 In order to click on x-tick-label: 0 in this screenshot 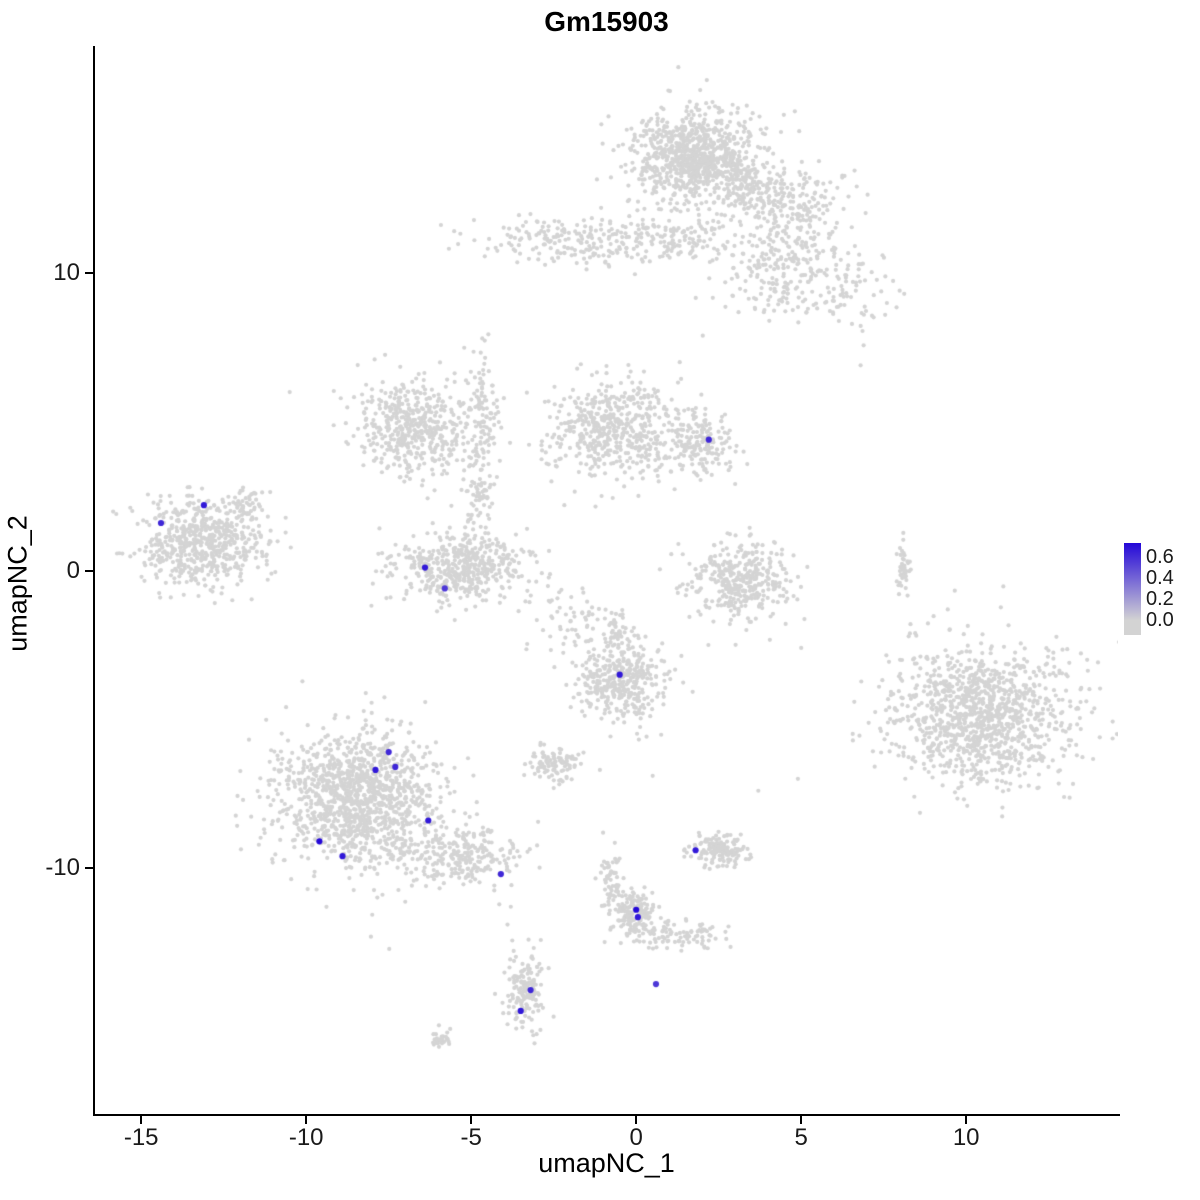, I will do `click(636, 1137)`.